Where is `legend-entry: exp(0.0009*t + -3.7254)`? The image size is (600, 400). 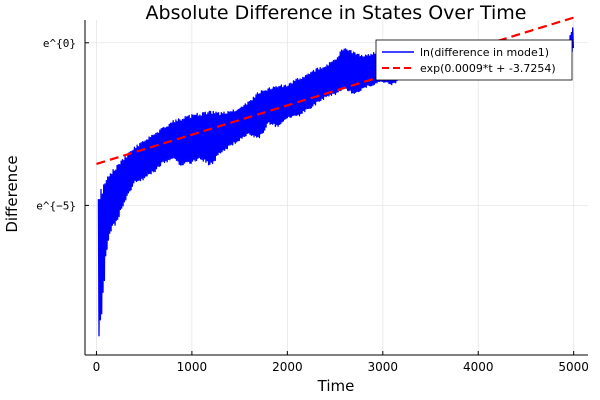
legend-entry: exp(0.0009*t + -3.7254) is located at coordinates (488, 68).